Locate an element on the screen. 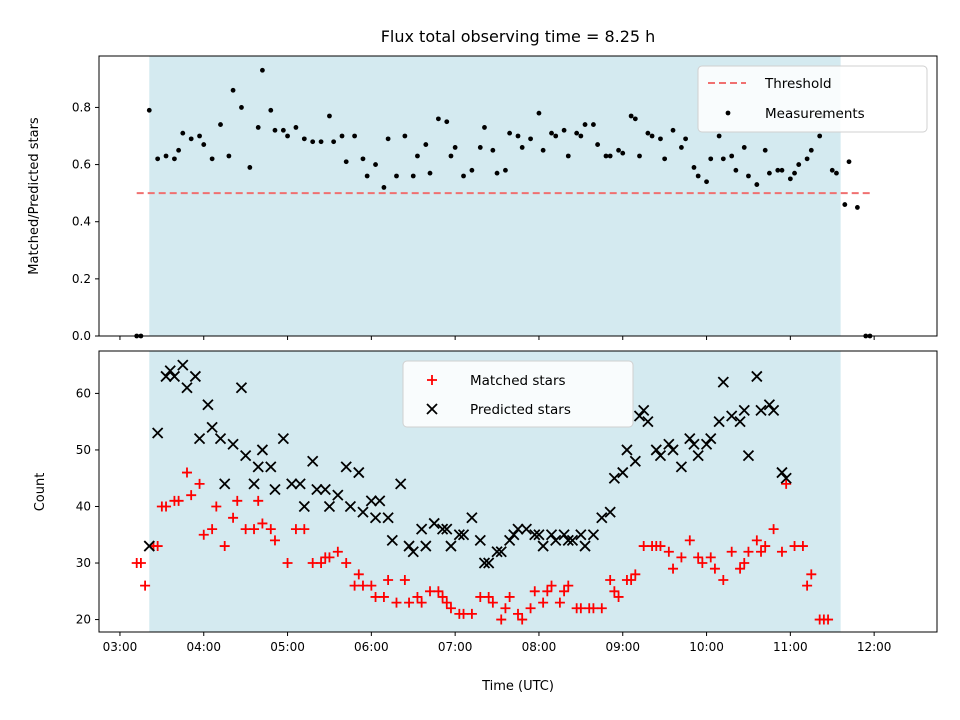 This screenshot has height=720, width=960. legend: Matched stars Predicted stars is located at coordinates (518, 394).